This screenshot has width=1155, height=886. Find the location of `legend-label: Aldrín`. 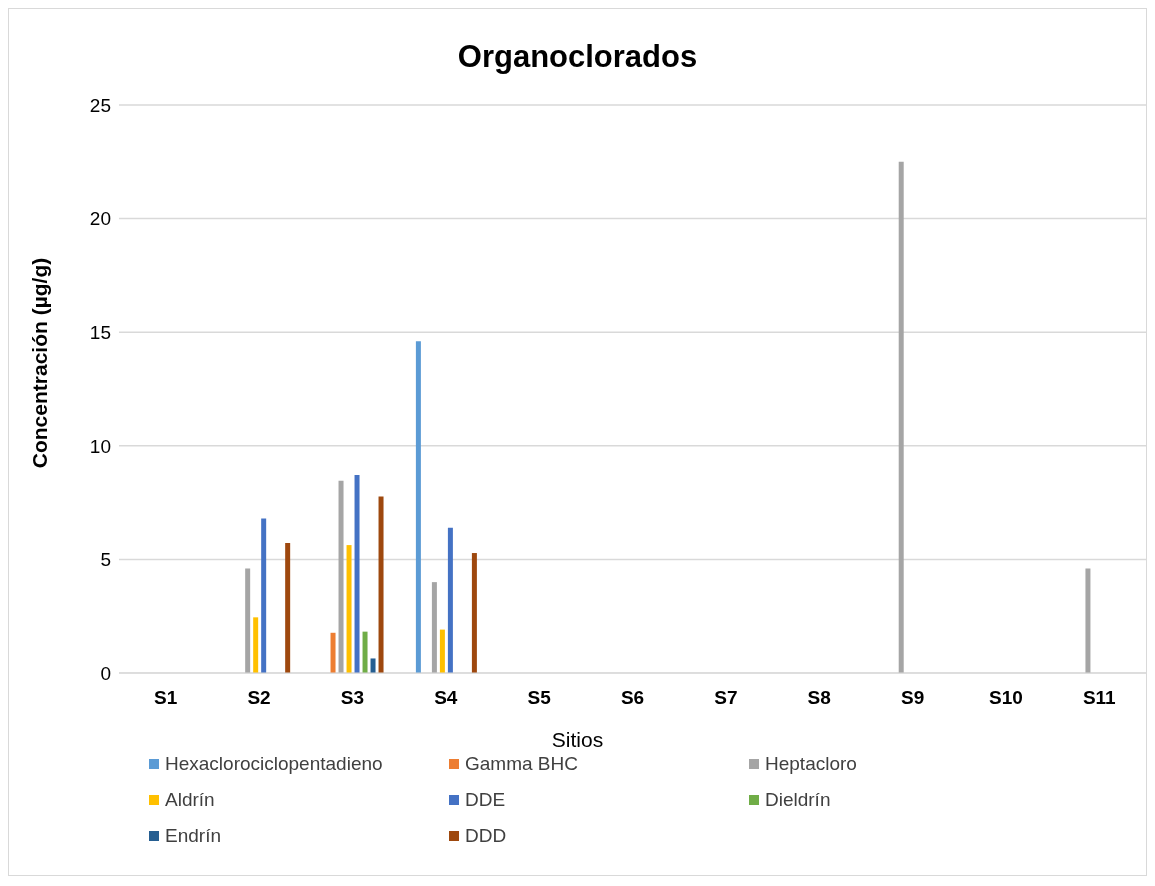

legend-label: Aldrín is located at coordinates (190, 800).